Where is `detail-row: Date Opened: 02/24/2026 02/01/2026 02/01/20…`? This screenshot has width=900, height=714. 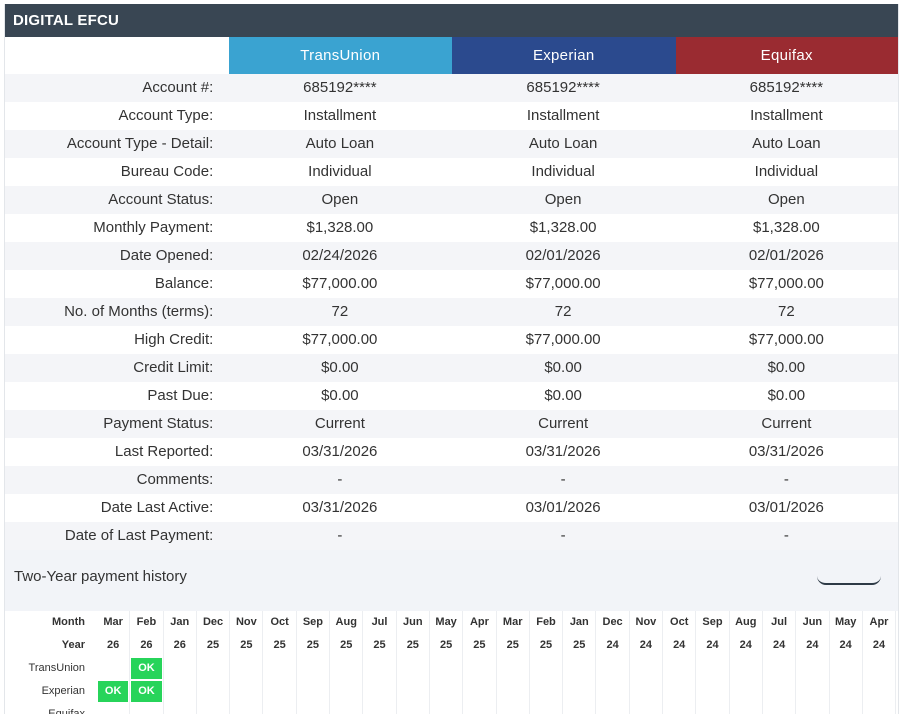
detail-row: Date Opened: 02/24/2026 02/01/2026 02/01/20… is located at coordinates (451, 256).